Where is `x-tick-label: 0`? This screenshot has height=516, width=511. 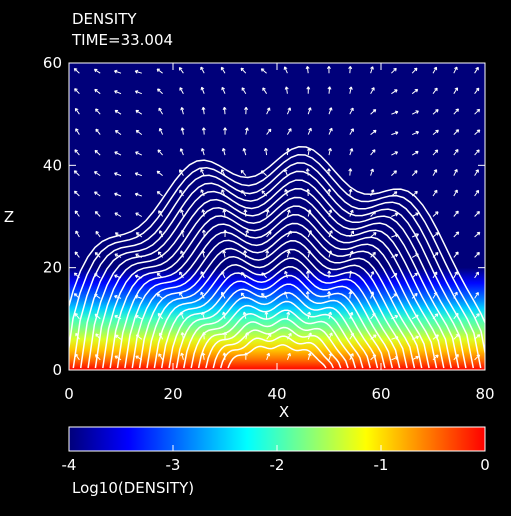
x-tick-label: 0 is located at coordinates (69, 394).